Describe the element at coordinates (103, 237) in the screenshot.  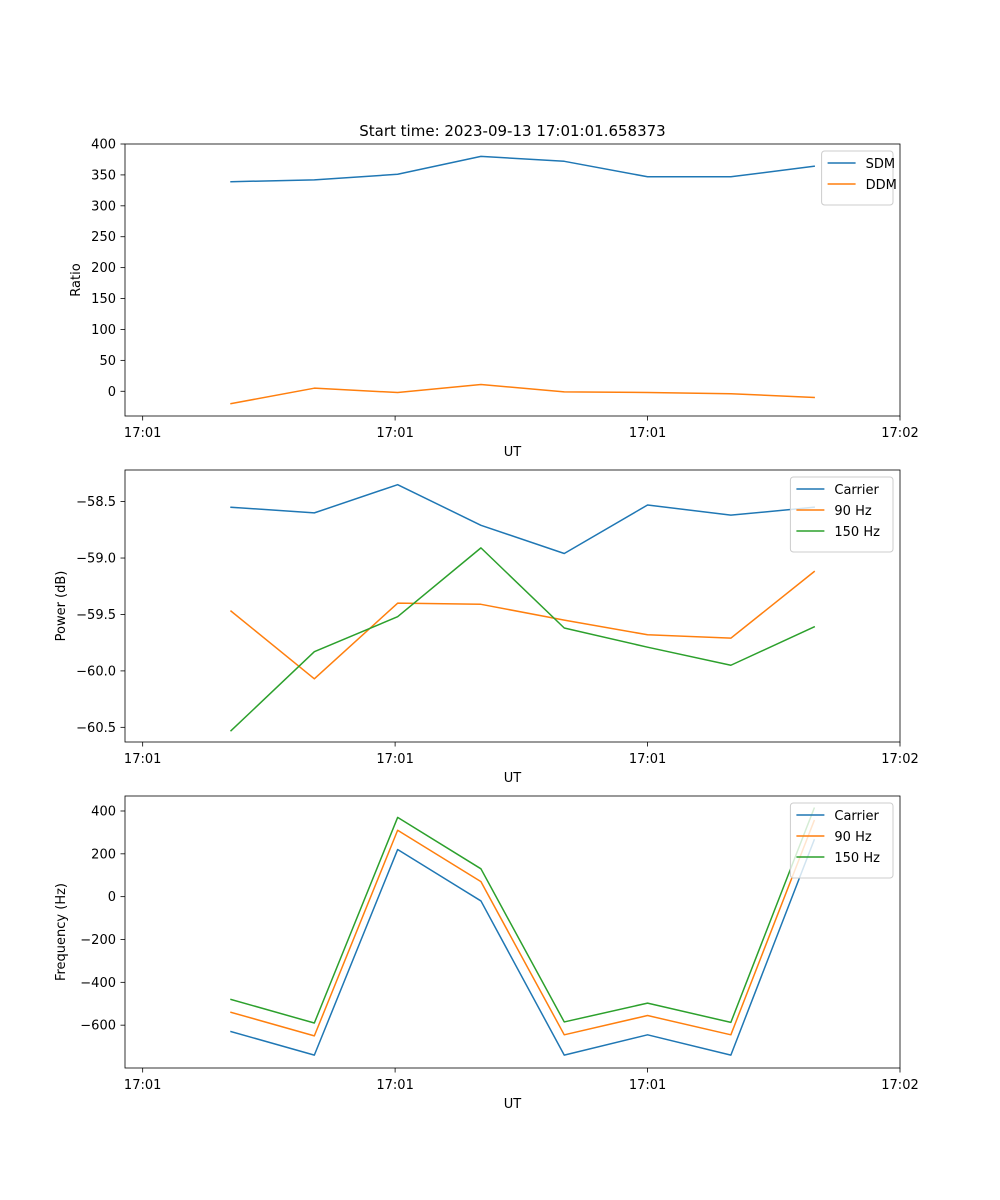
I see `y-tick-label: 250` at that location.